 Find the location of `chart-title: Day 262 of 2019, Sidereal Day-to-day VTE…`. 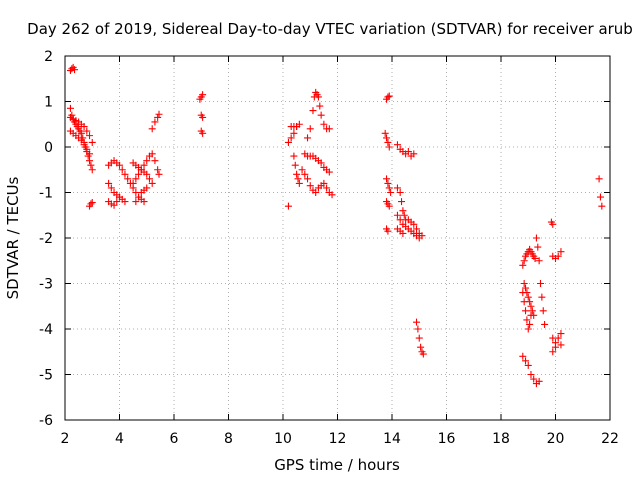

chart-title: Day 262 of 2019, Sidereal Day-to-day VTE… is located at coordinates (330, 29).